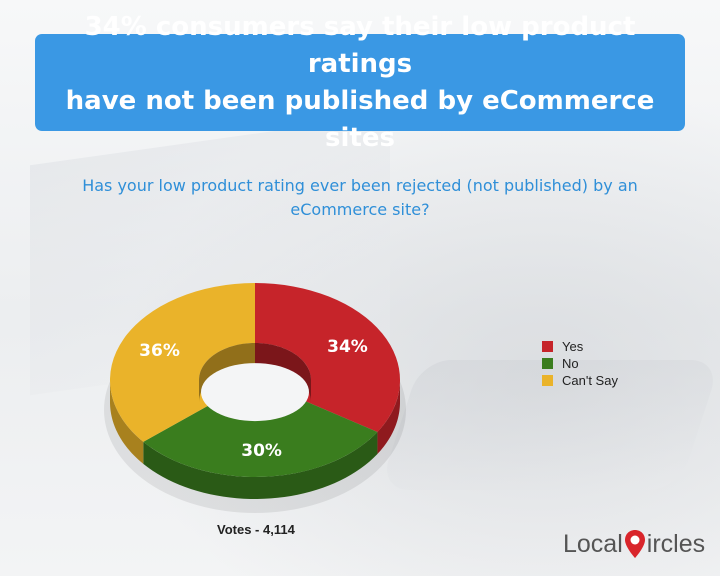 The image size is (720, 576). I want to click on data-label-yes: 34%, so click(347, 347).